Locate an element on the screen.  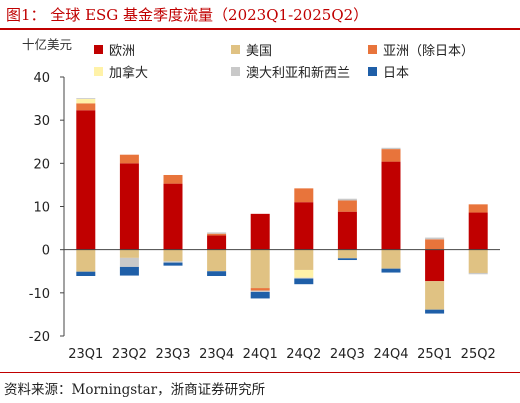
bar-segment-24q2-s1 is located at coordinates (304, 259).